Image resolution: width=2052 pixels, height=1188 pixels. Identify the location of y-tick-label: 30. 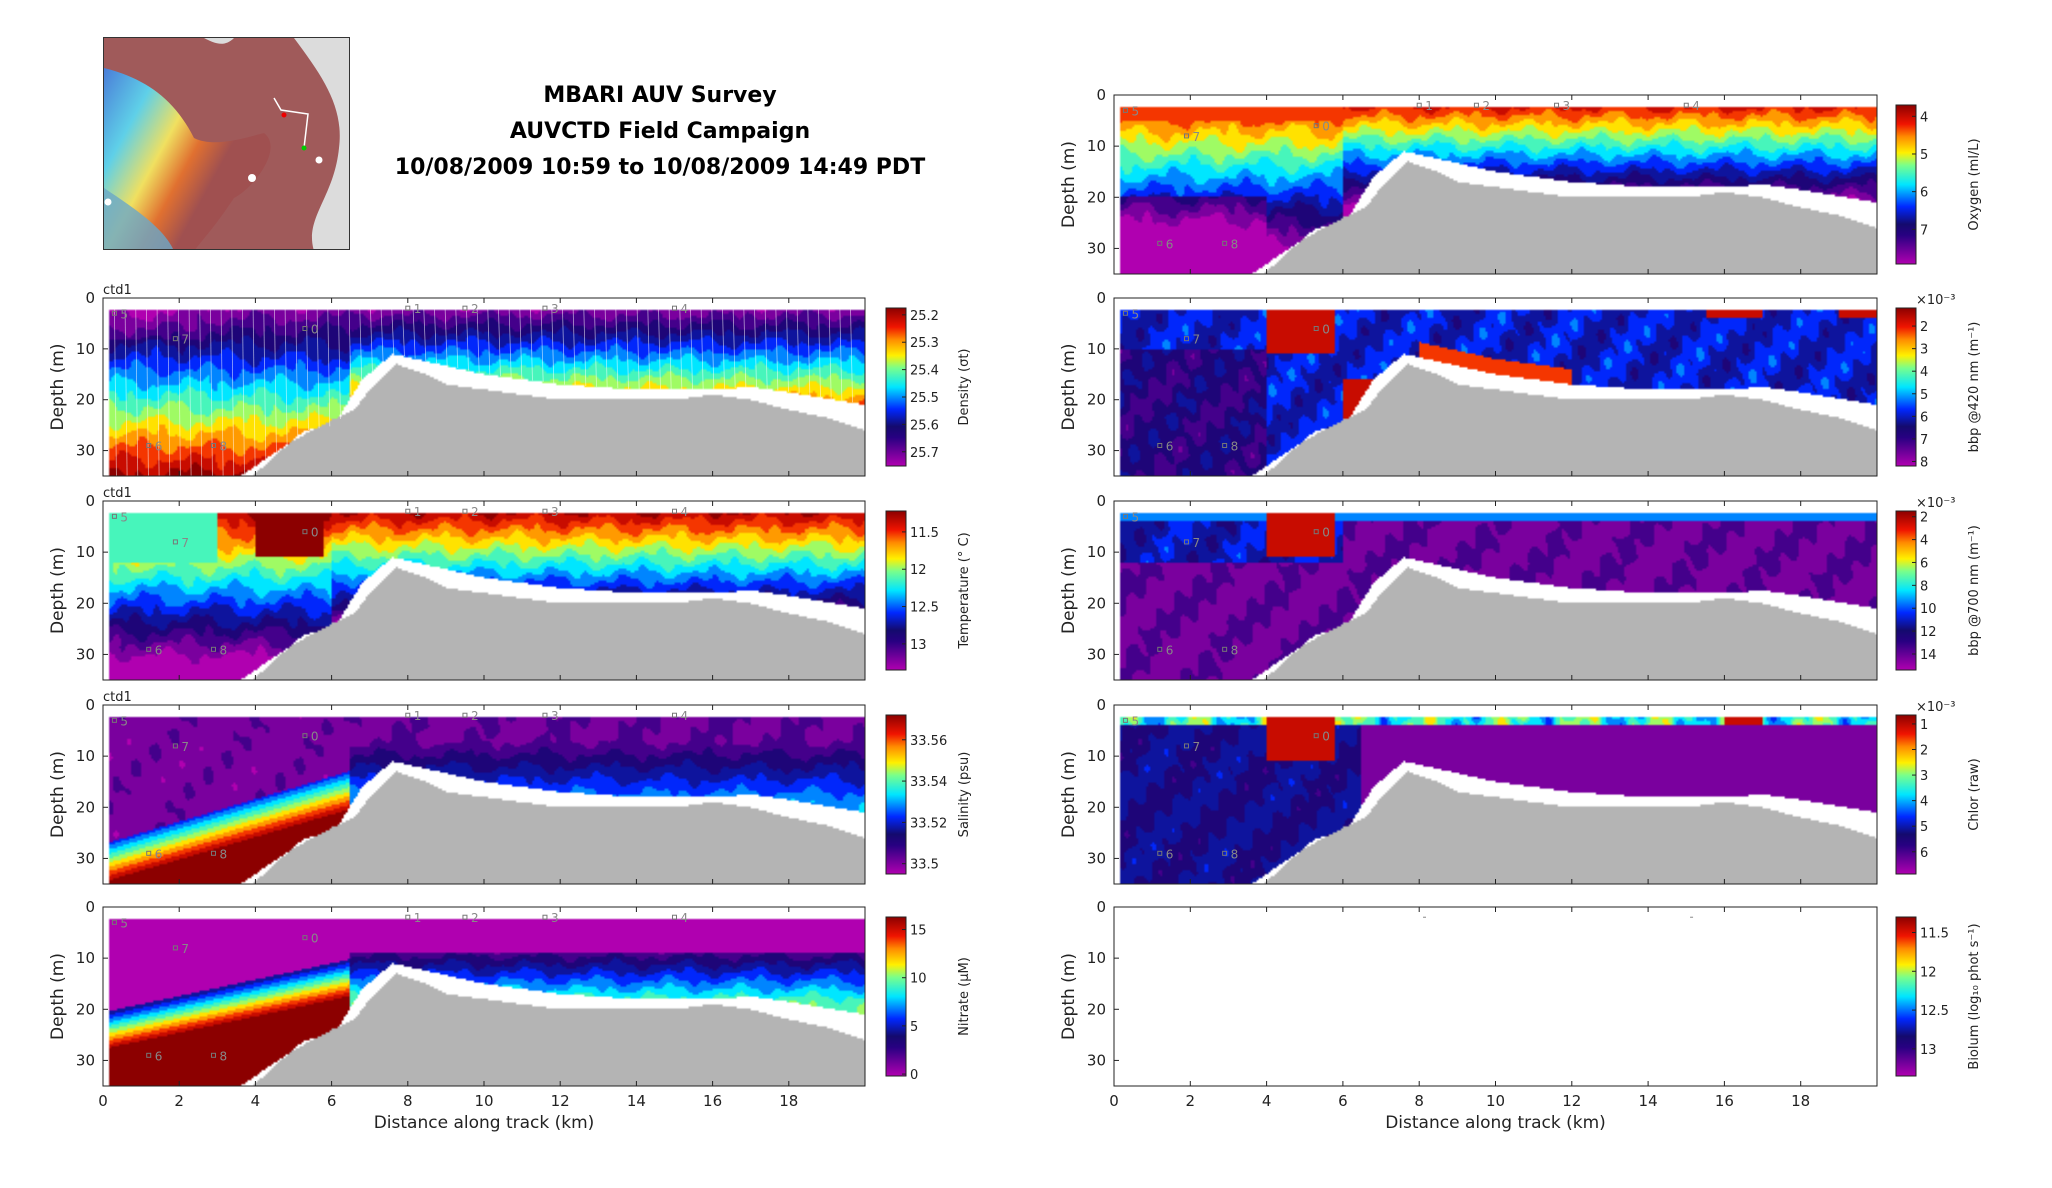
(85, 858).